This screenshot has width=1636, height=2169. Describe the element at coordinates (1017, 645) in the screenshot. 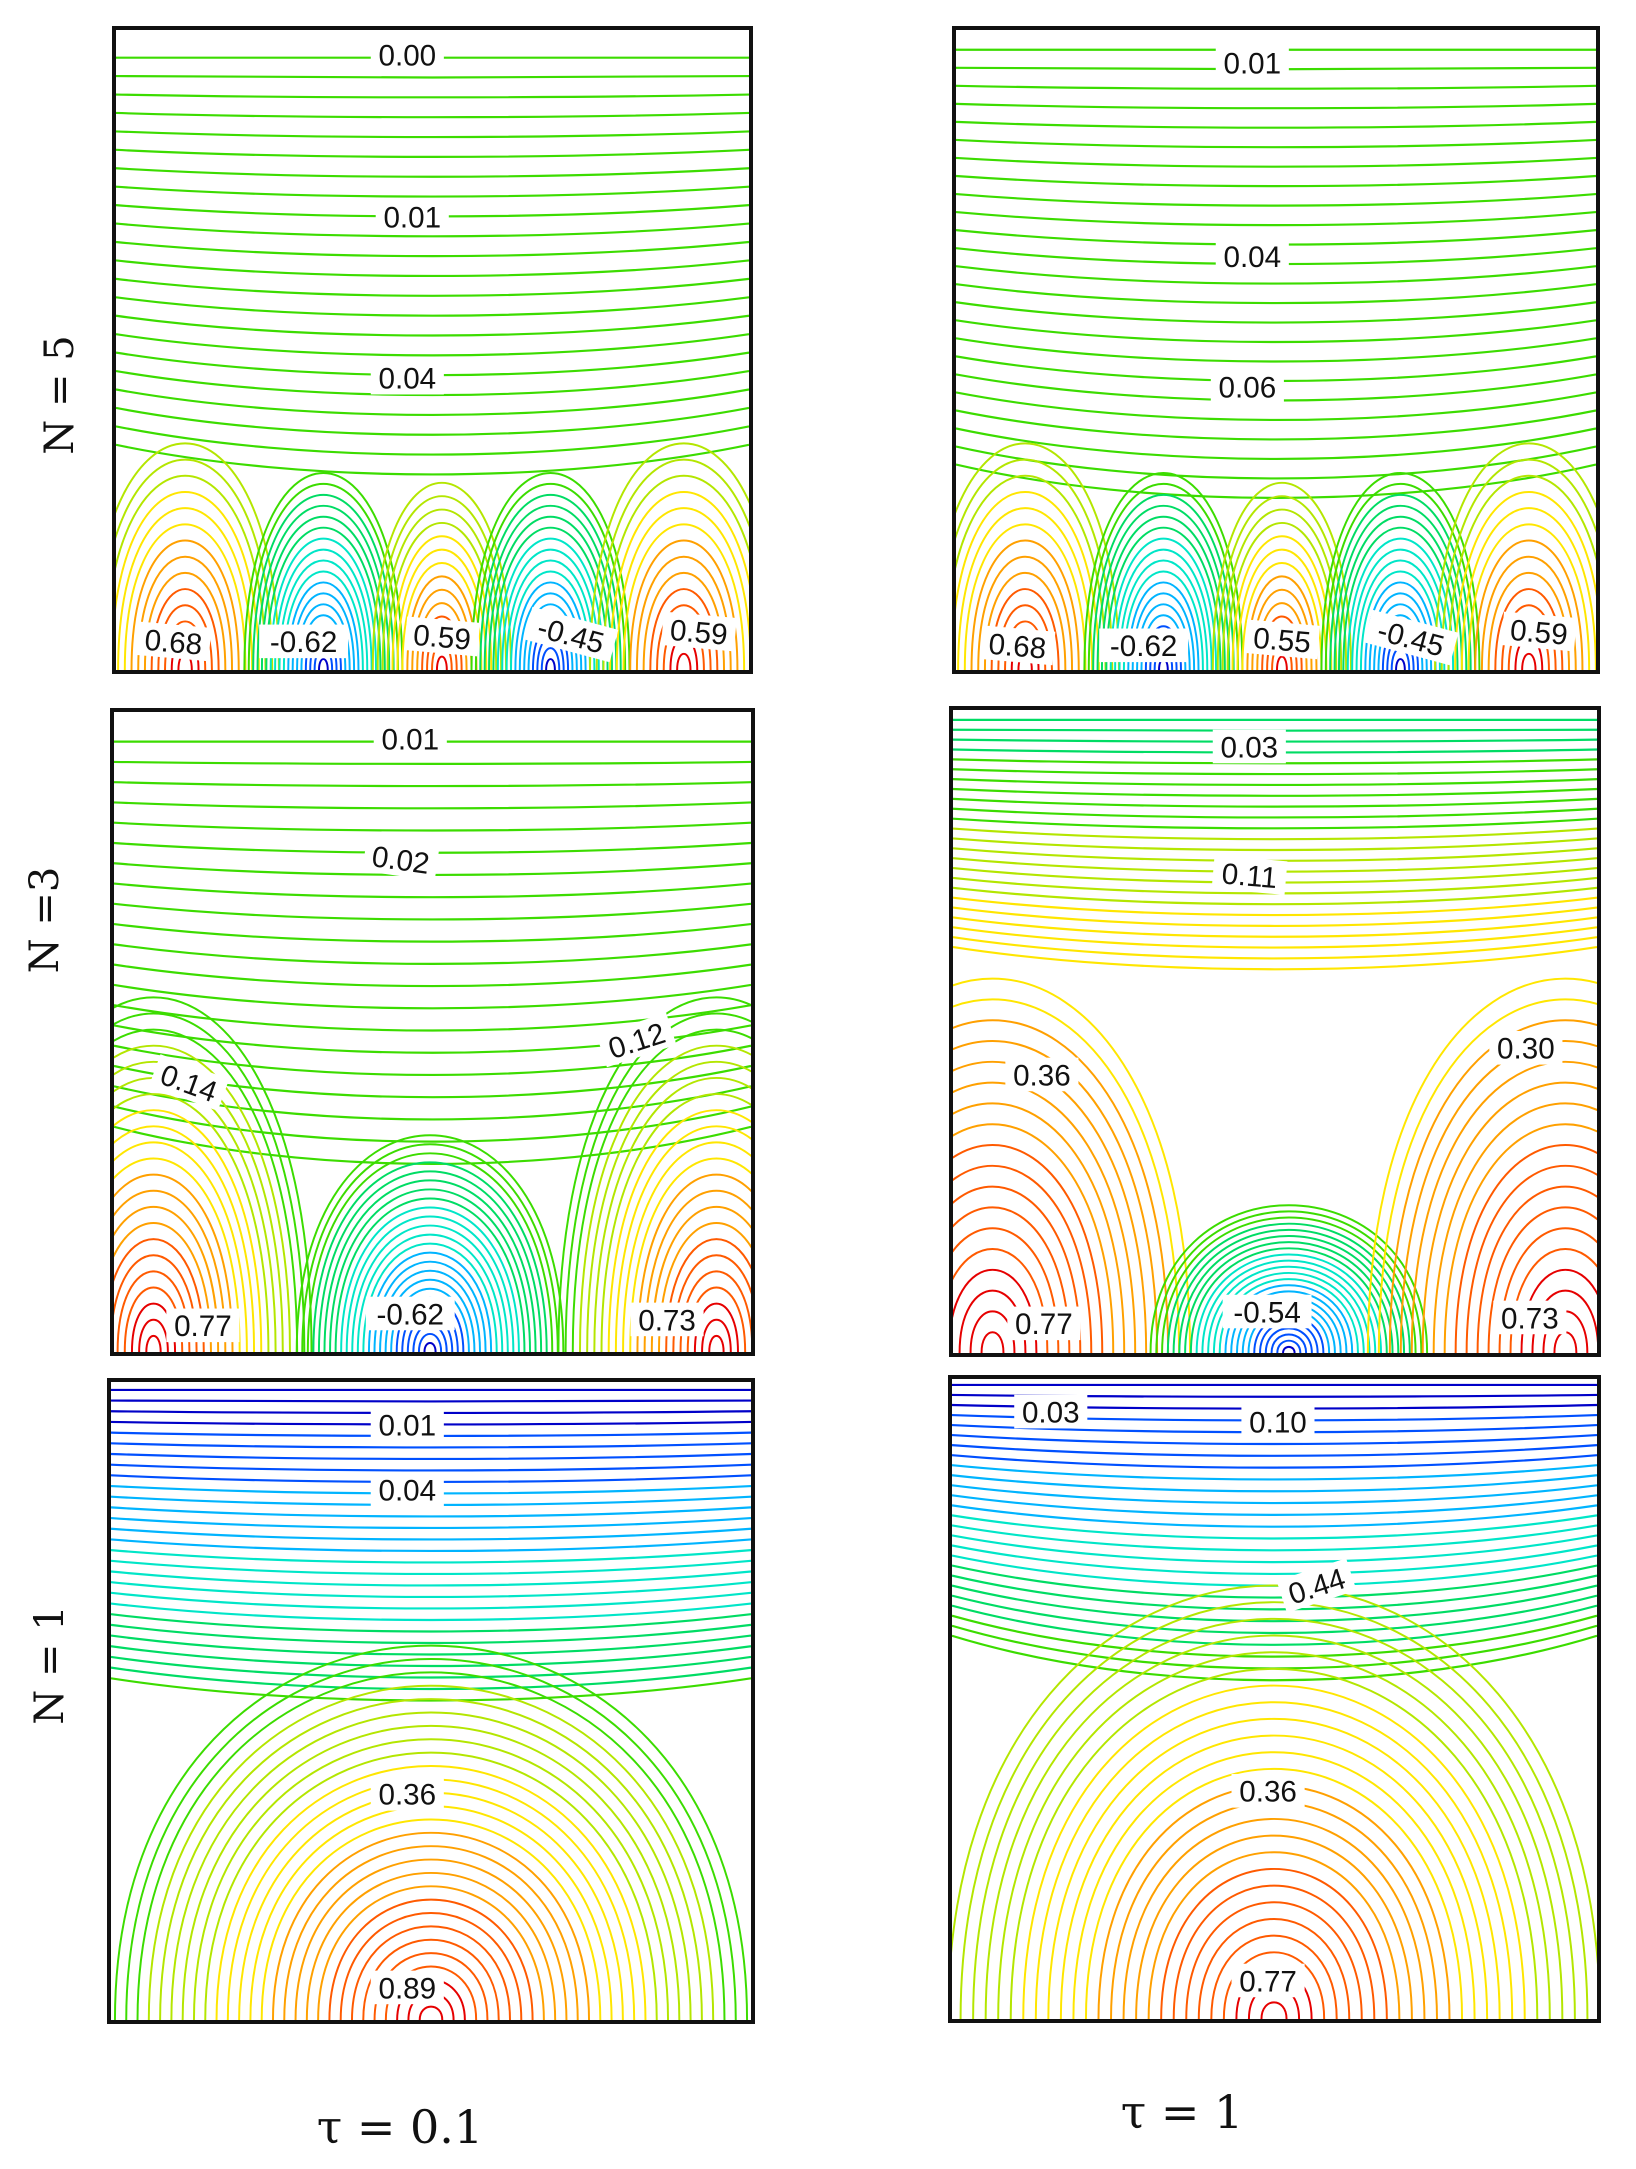

I see `contour-value-label: 0.68` at that location.